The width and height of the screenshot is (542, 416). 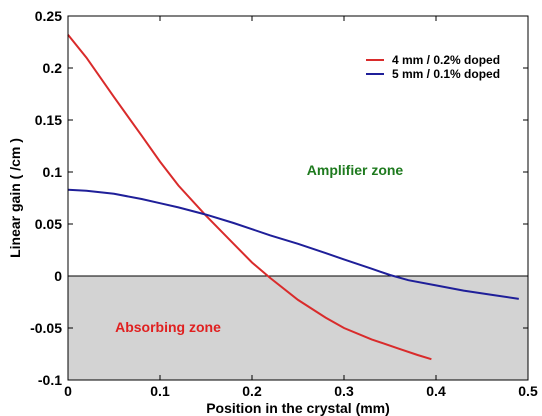 I want to click on y-axis-title: Linear gain ( /cm ), so click(x=15, y=198).